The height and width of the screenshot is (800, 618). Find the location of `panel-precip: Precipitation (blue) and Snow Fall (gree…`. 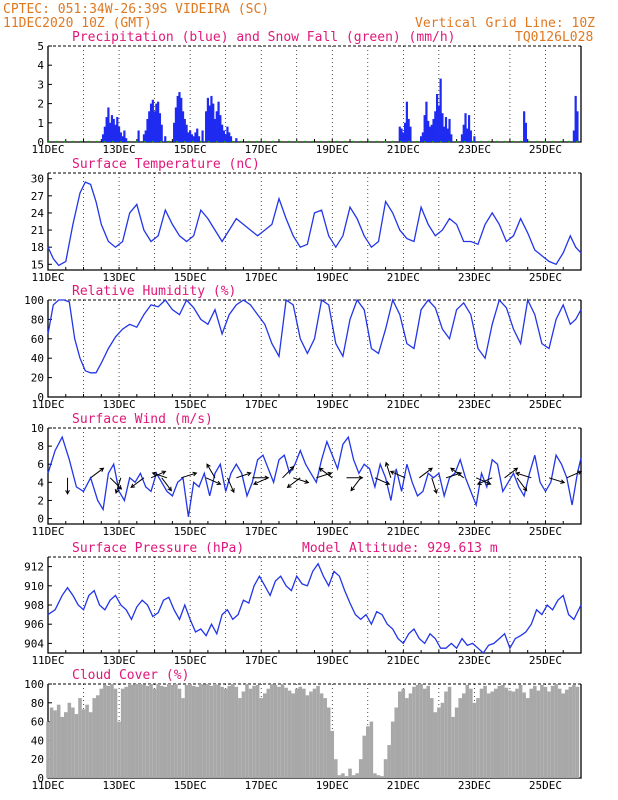

panel-precip: Precipitation (blue) and Snow Fall (gree… is located at coordinates (306, 93).